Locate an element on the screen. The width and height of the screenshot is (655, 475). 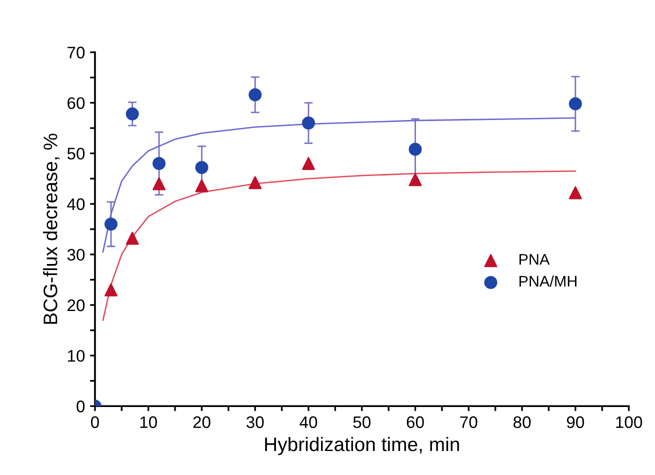
legend-label: PNA is located at coordinates (535, 259).